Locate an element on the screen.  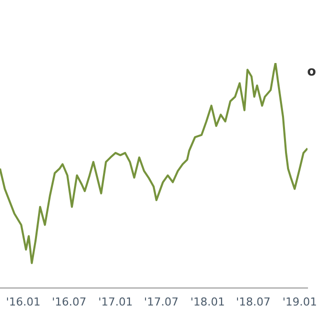
annotation: o is located at coordinates (311, 72).